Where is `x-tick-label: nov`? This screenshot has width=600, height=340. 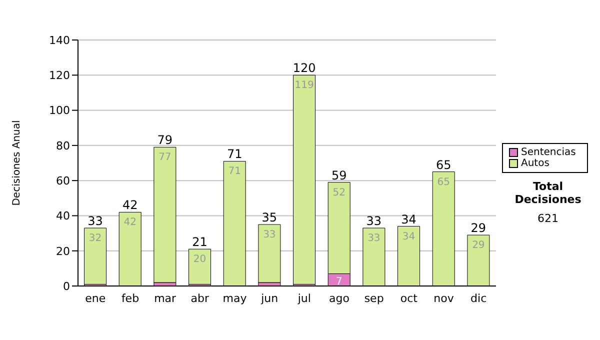
x-tick-label: nov is located at coordinates (444, 298).